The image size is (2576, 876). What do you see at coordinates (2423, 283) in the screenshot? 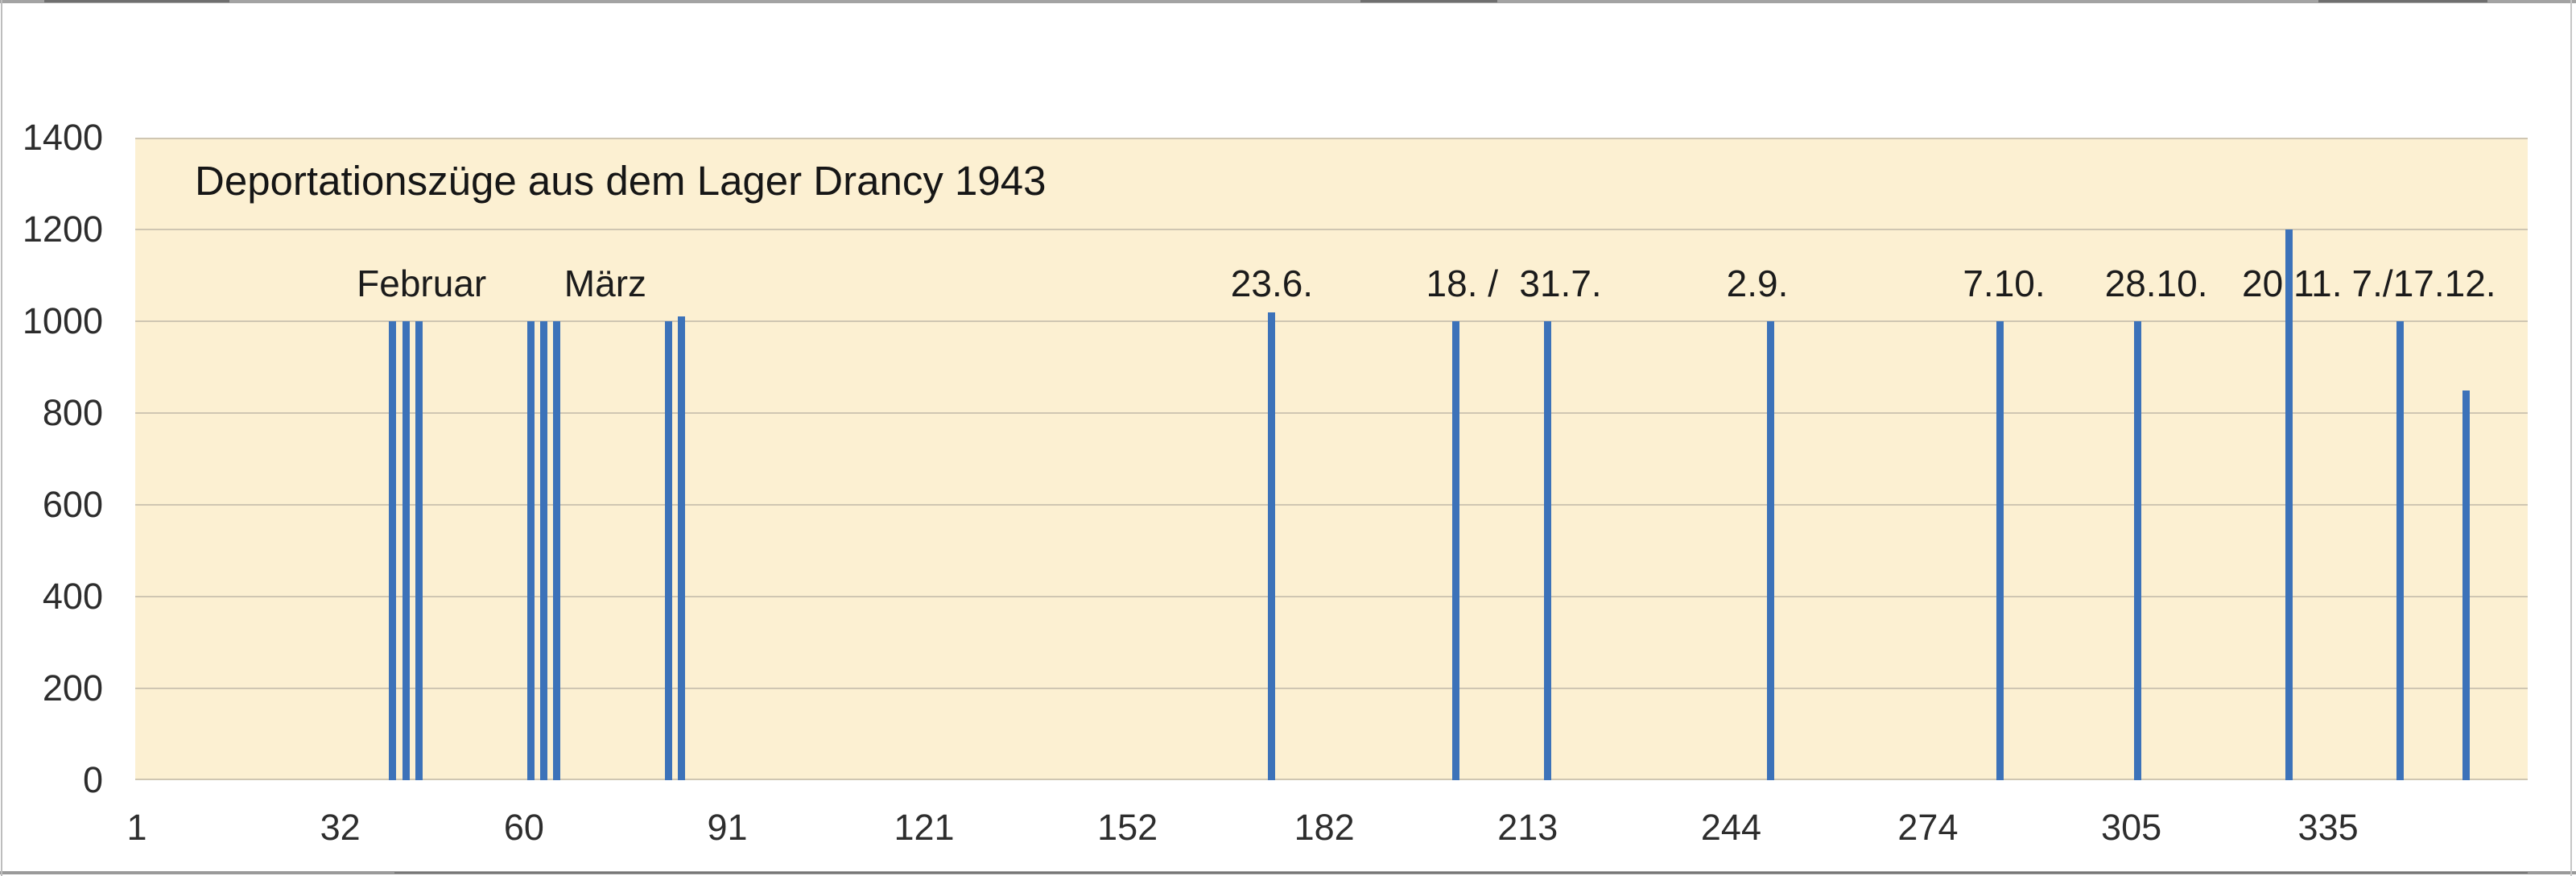
I see `date-annotation: 7./17.12.` at bounding box center [2423, 283].